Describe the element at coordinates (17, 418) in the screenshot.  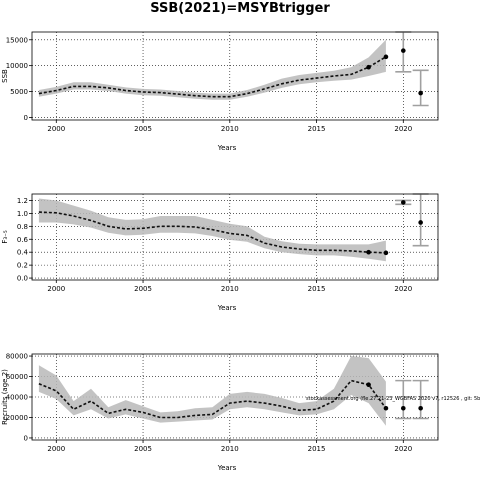
I see `y-tick-label: 20000` at that location.